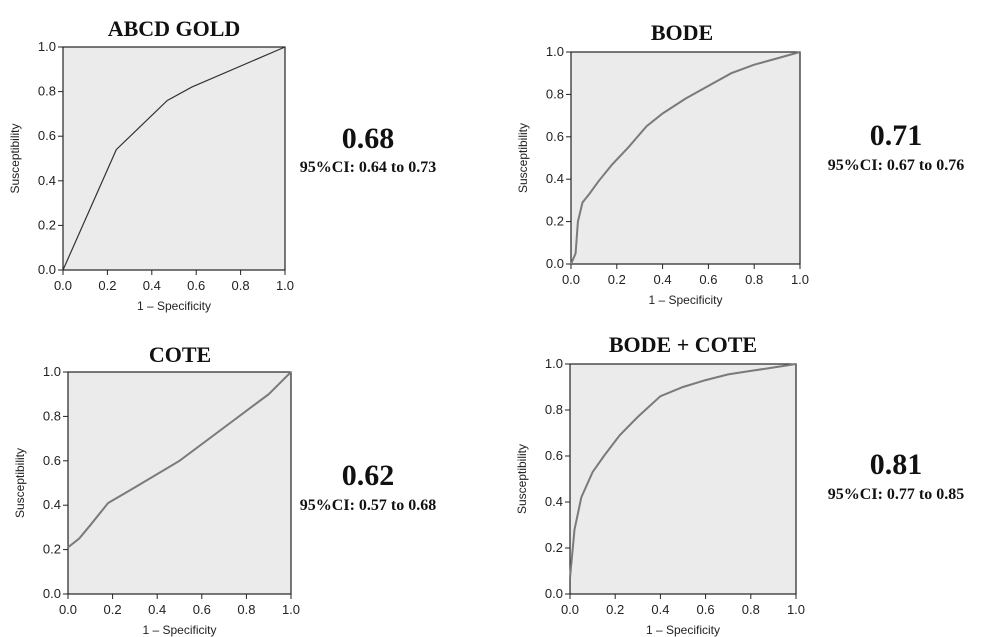  What do you see at coordinates (368, 167) in the screenshot?
I see `auc-confidence-interval: 95%CI: 0.64 to 0.73` at bounding box center [368, 167].